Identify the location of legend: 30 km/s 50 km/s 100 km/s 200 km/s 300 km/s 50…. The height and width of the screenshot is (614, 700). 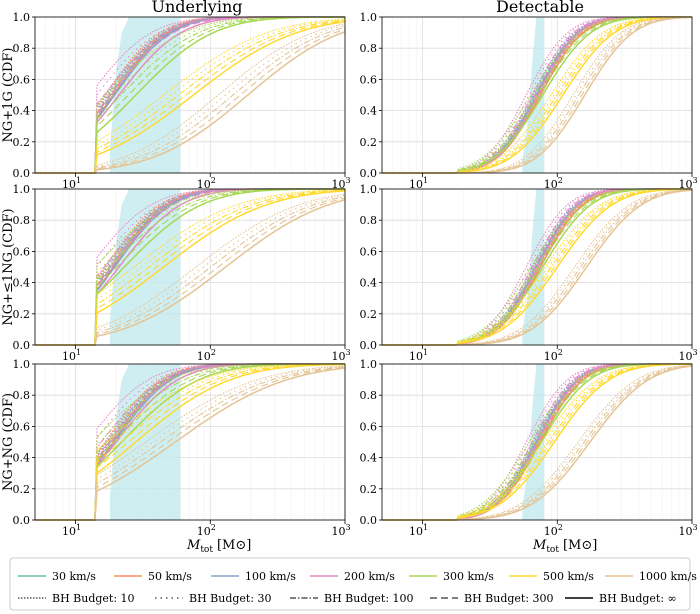
(353, 584).